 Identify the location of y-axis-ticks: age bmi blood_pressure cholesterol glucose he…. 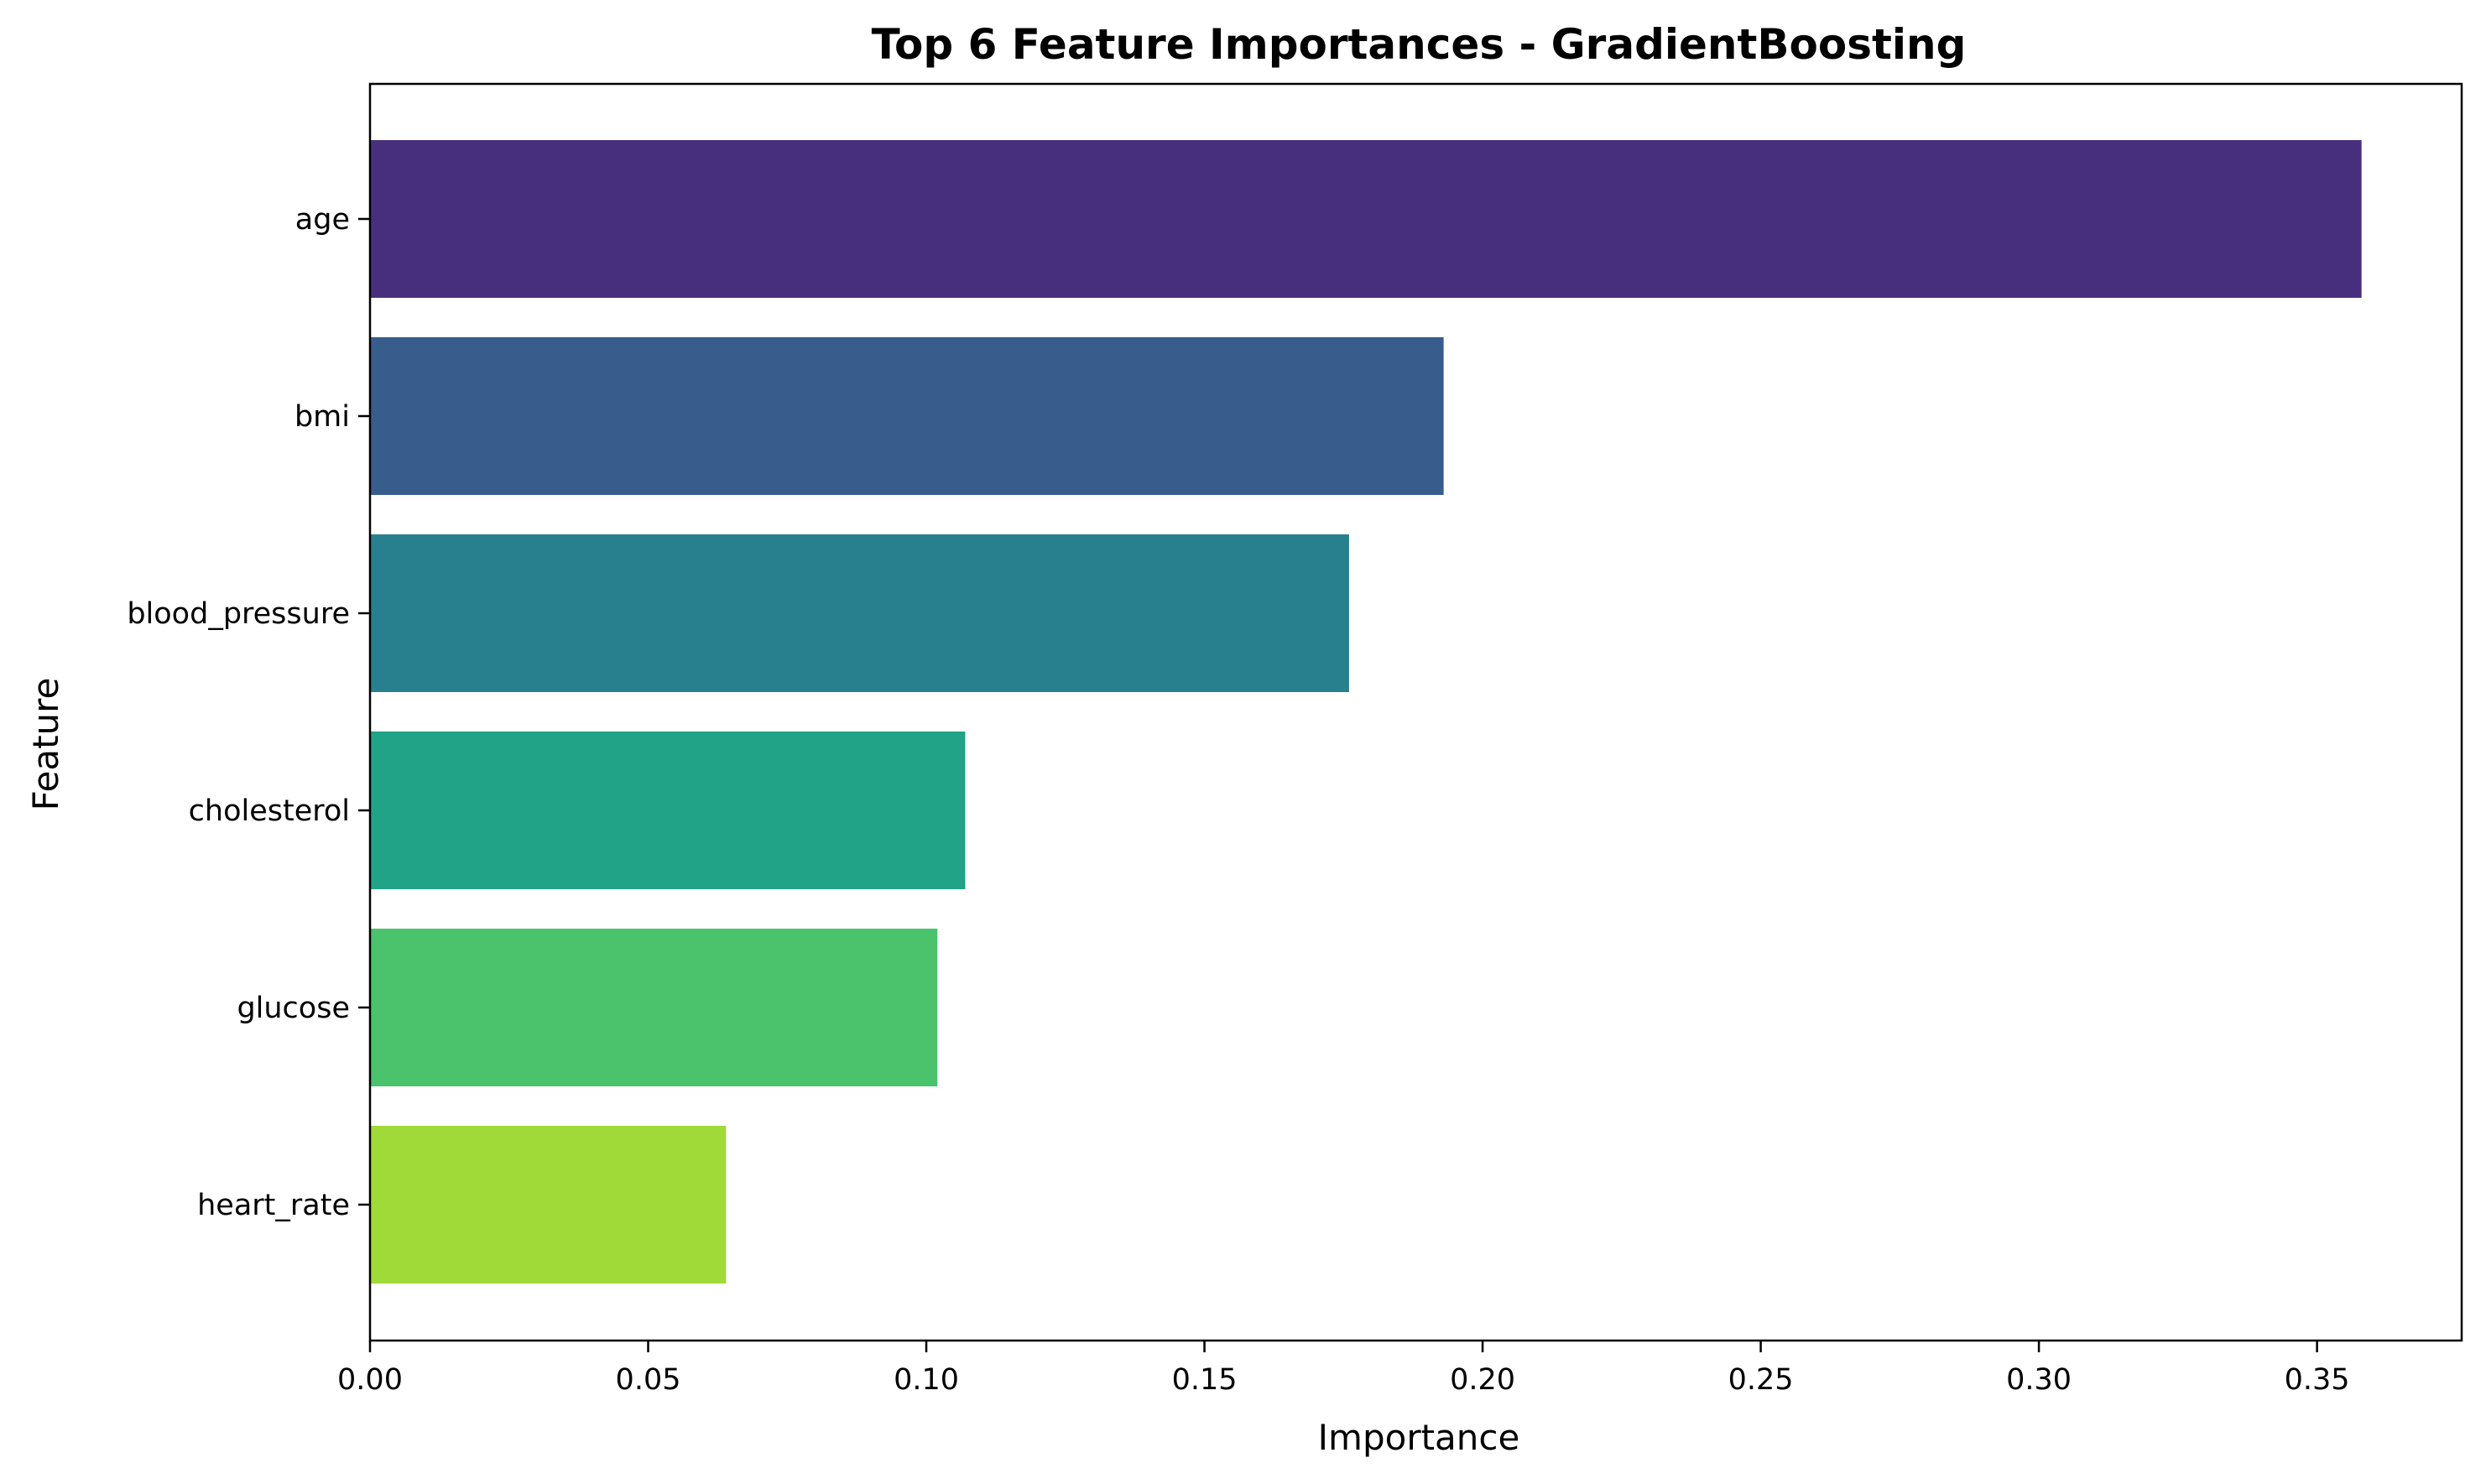
(248, 712).